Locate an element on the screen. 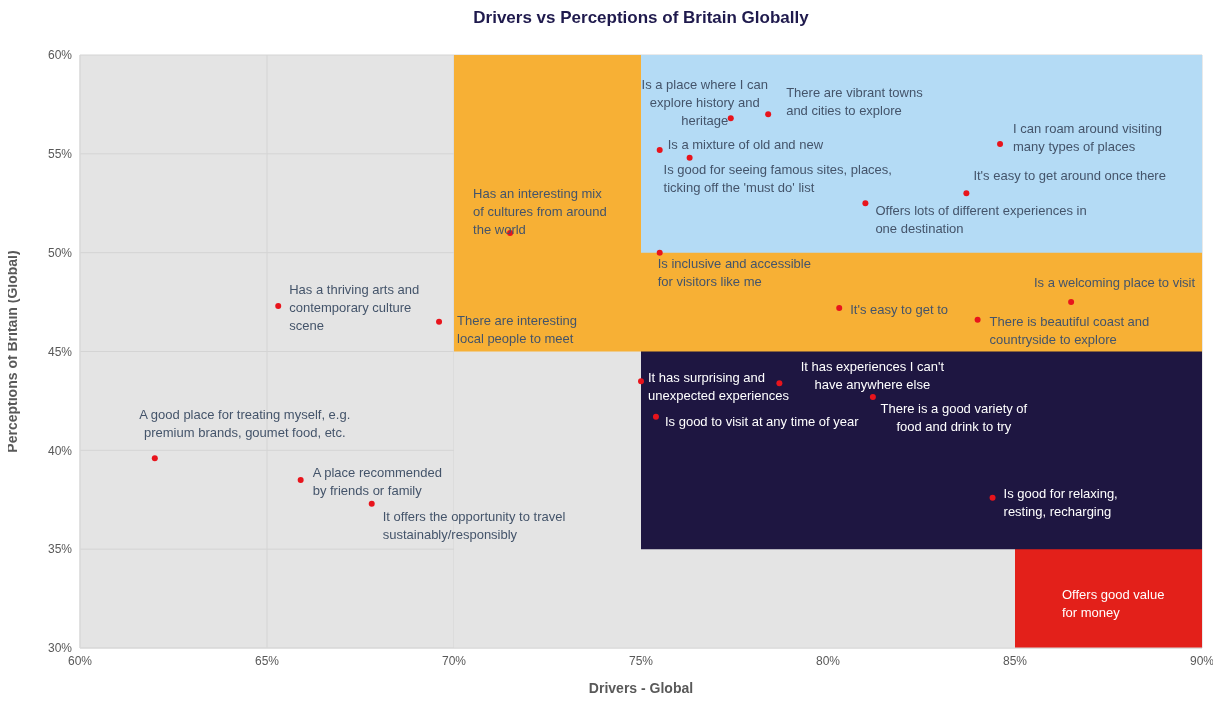 This screenshot has width=1215, height=701. chart-title: Drivers vs Perceptions of Britain Globally is located at coordinates (641, 18).